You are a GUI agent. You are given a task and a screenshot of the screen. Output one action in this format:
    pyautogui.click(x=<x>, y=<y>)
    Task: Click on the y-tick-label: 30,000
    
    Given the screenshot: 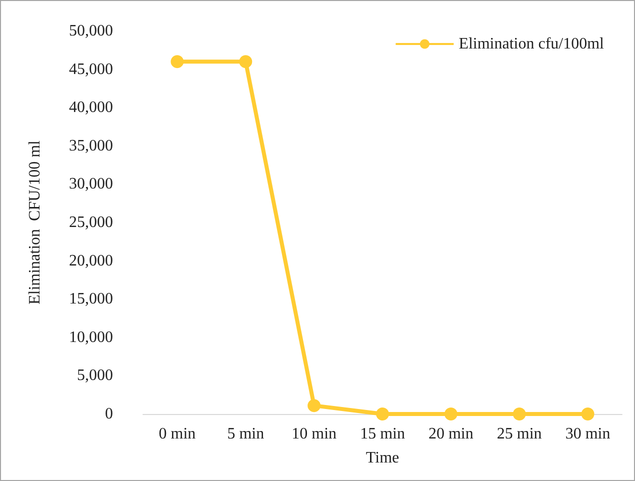 What is the action you would take?
    pyautogui.click(x=91, y=184)
    